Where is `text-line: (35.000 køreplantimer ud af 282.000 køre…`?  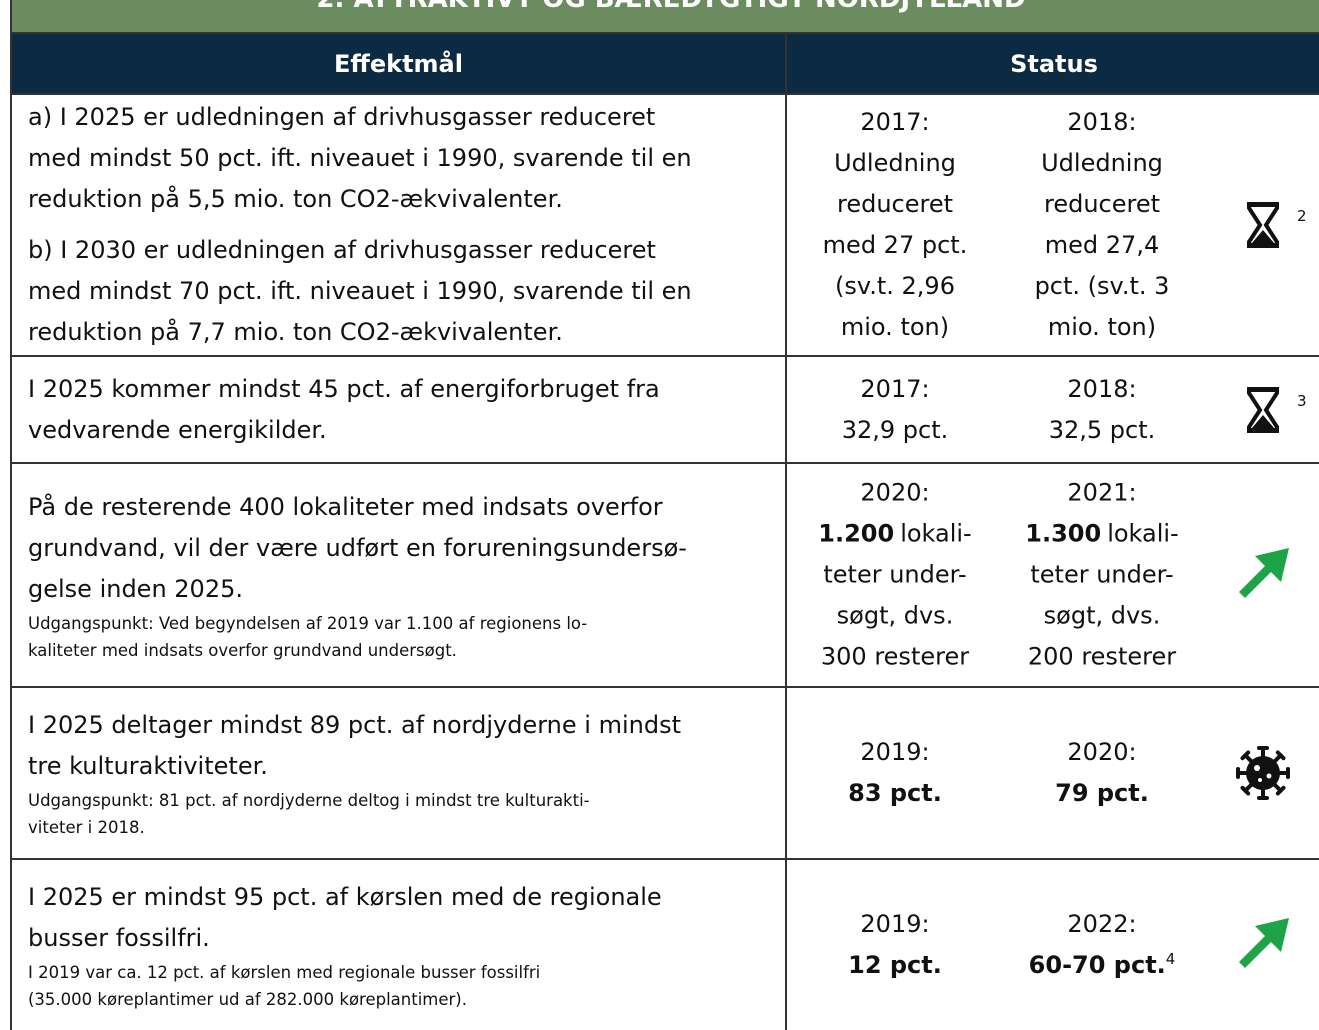
text-line: (35.000 køreplantimer ud af 282.000 køre… is located at coordinates (247, 999).